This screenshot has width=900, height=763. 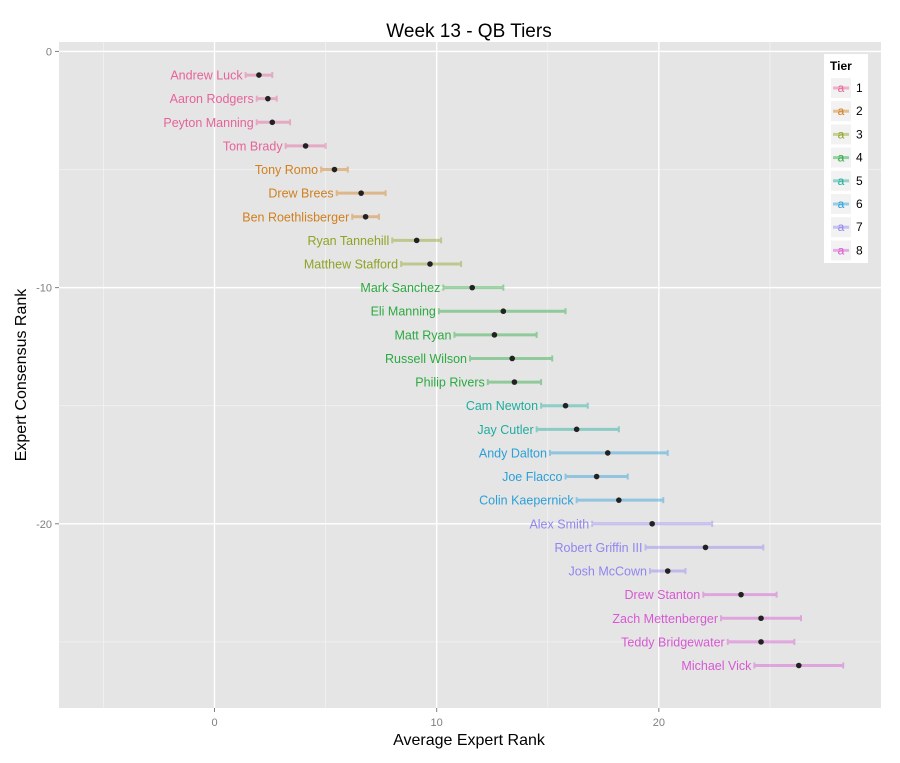 I want to click on legend-label: 6, so click(x=859, y=204).